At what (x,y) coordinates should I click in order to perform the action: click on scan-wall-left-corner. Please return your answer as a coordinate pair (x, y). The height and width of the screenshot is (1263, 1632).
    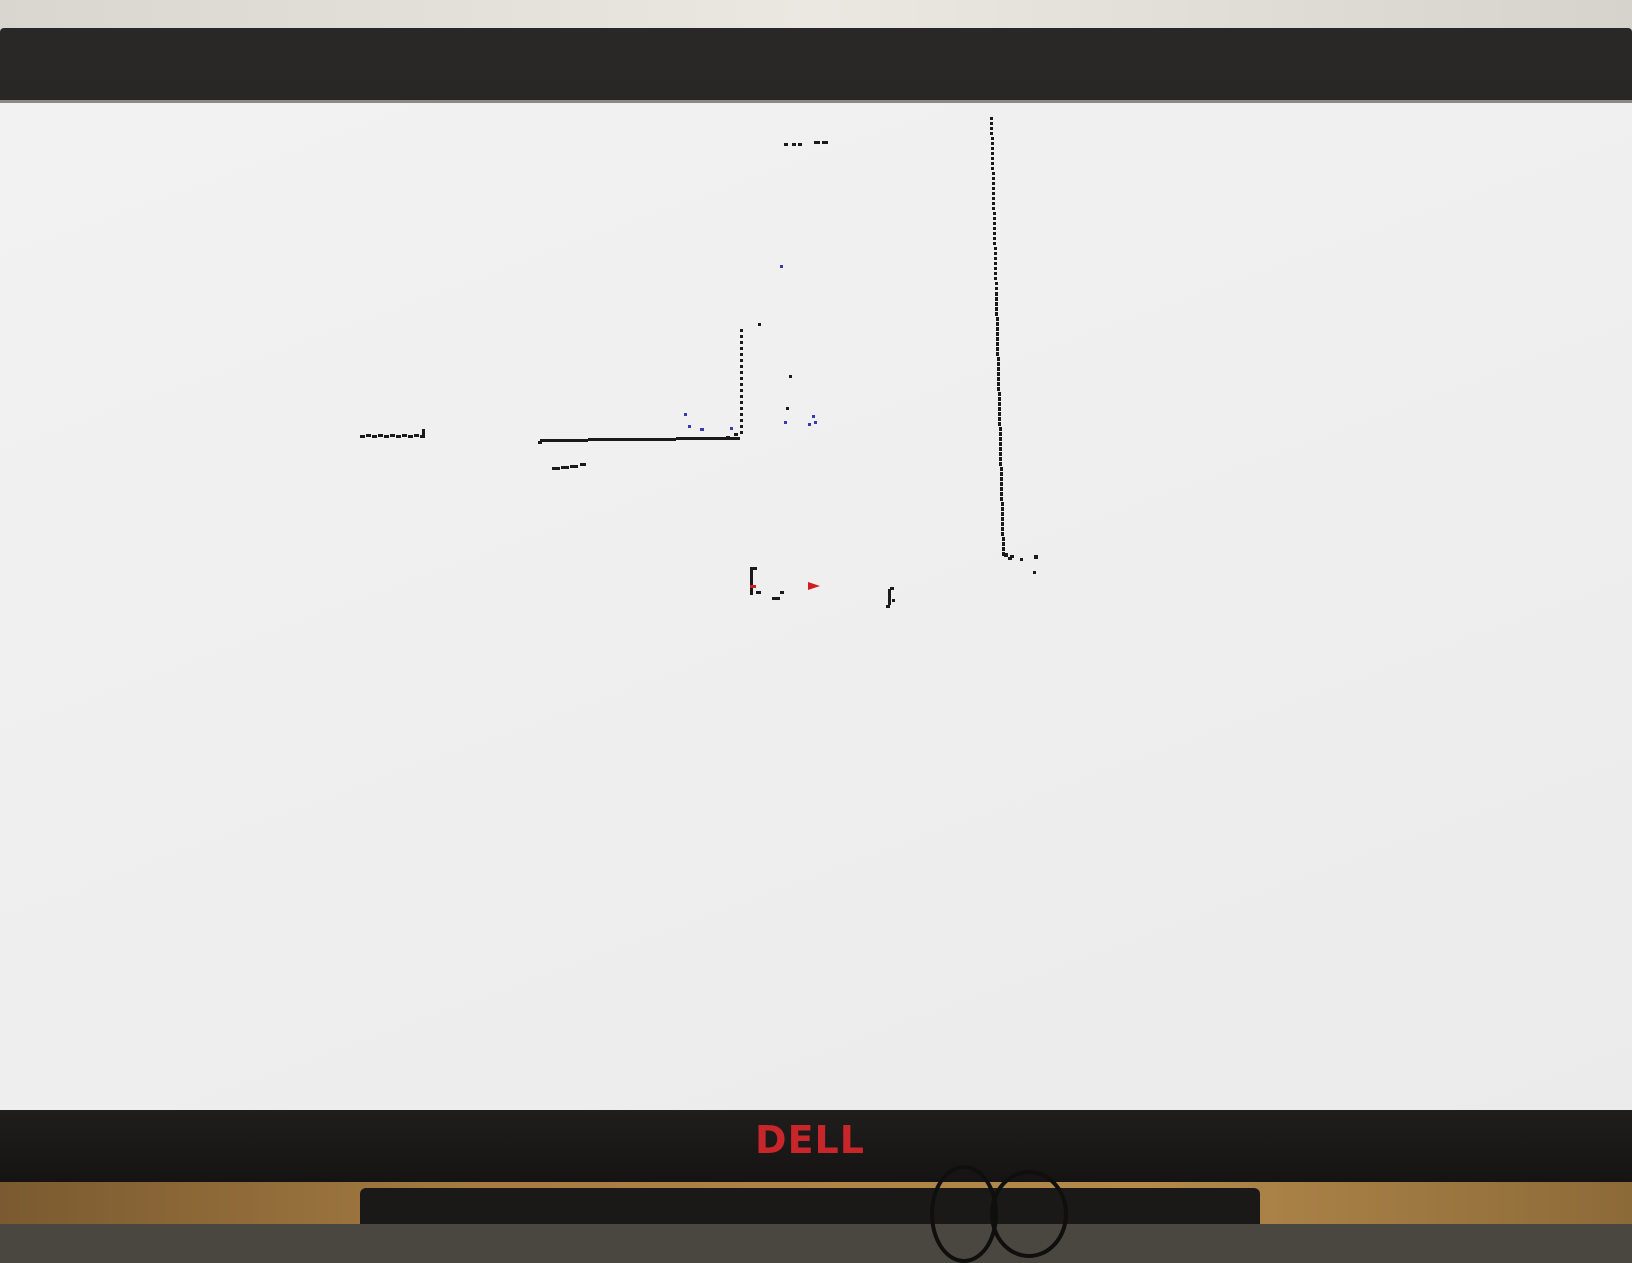
    Looking at the image, I should click on (640, 386).